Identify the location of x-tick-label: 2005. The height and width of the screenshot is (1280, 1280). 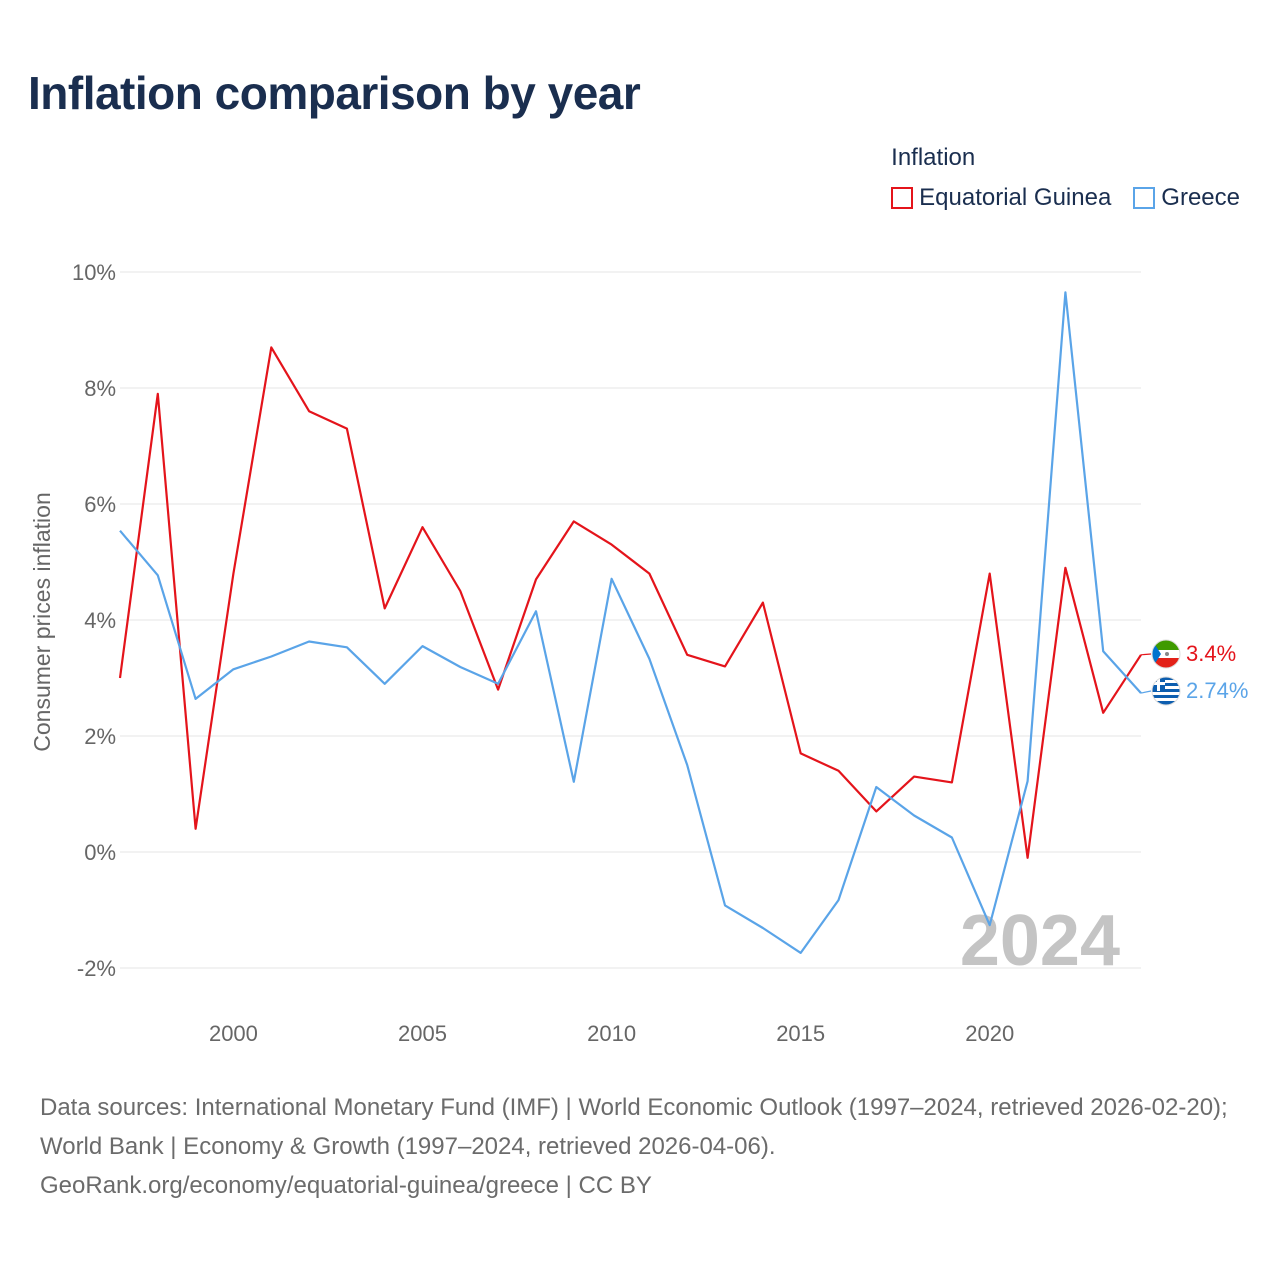
(422, 1033).